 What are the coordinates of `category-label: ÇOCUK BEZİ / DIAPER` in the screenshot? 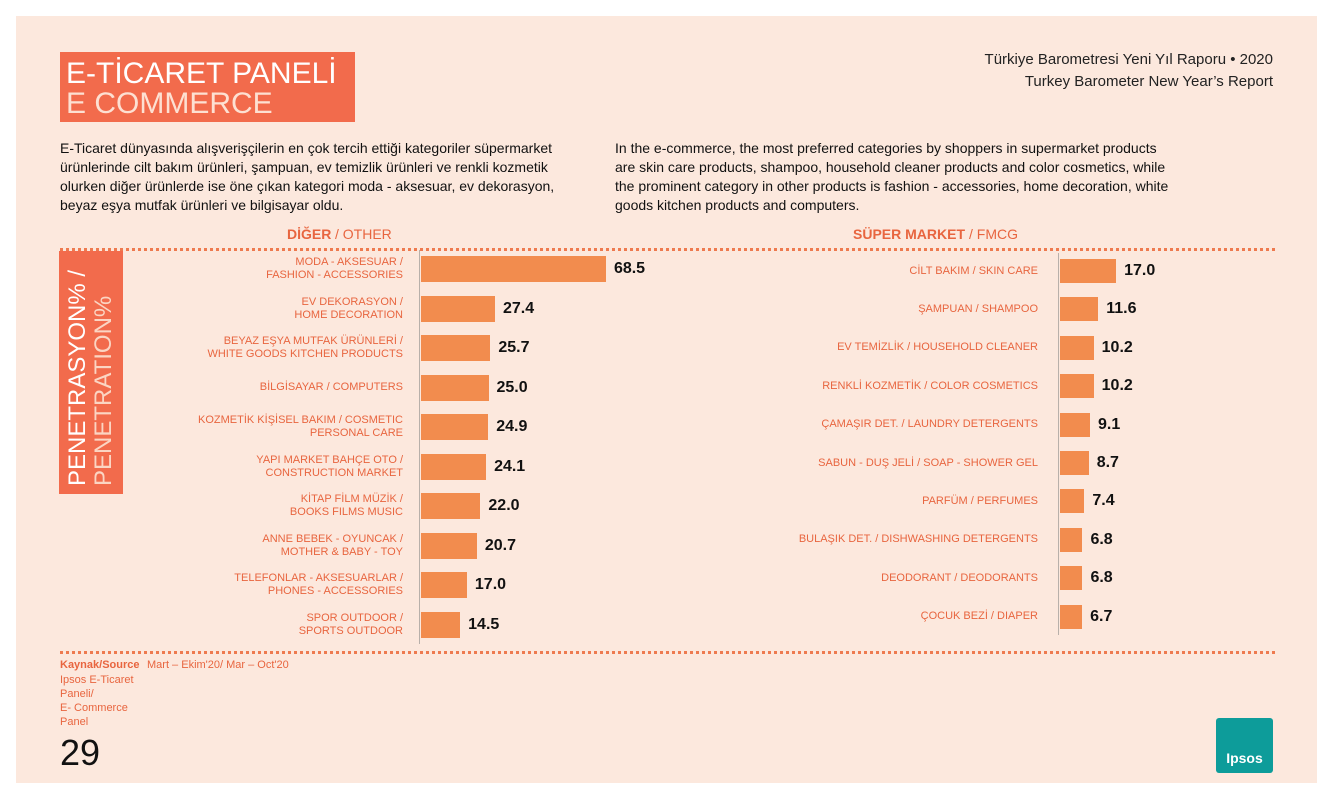 It's located at (979, 616).